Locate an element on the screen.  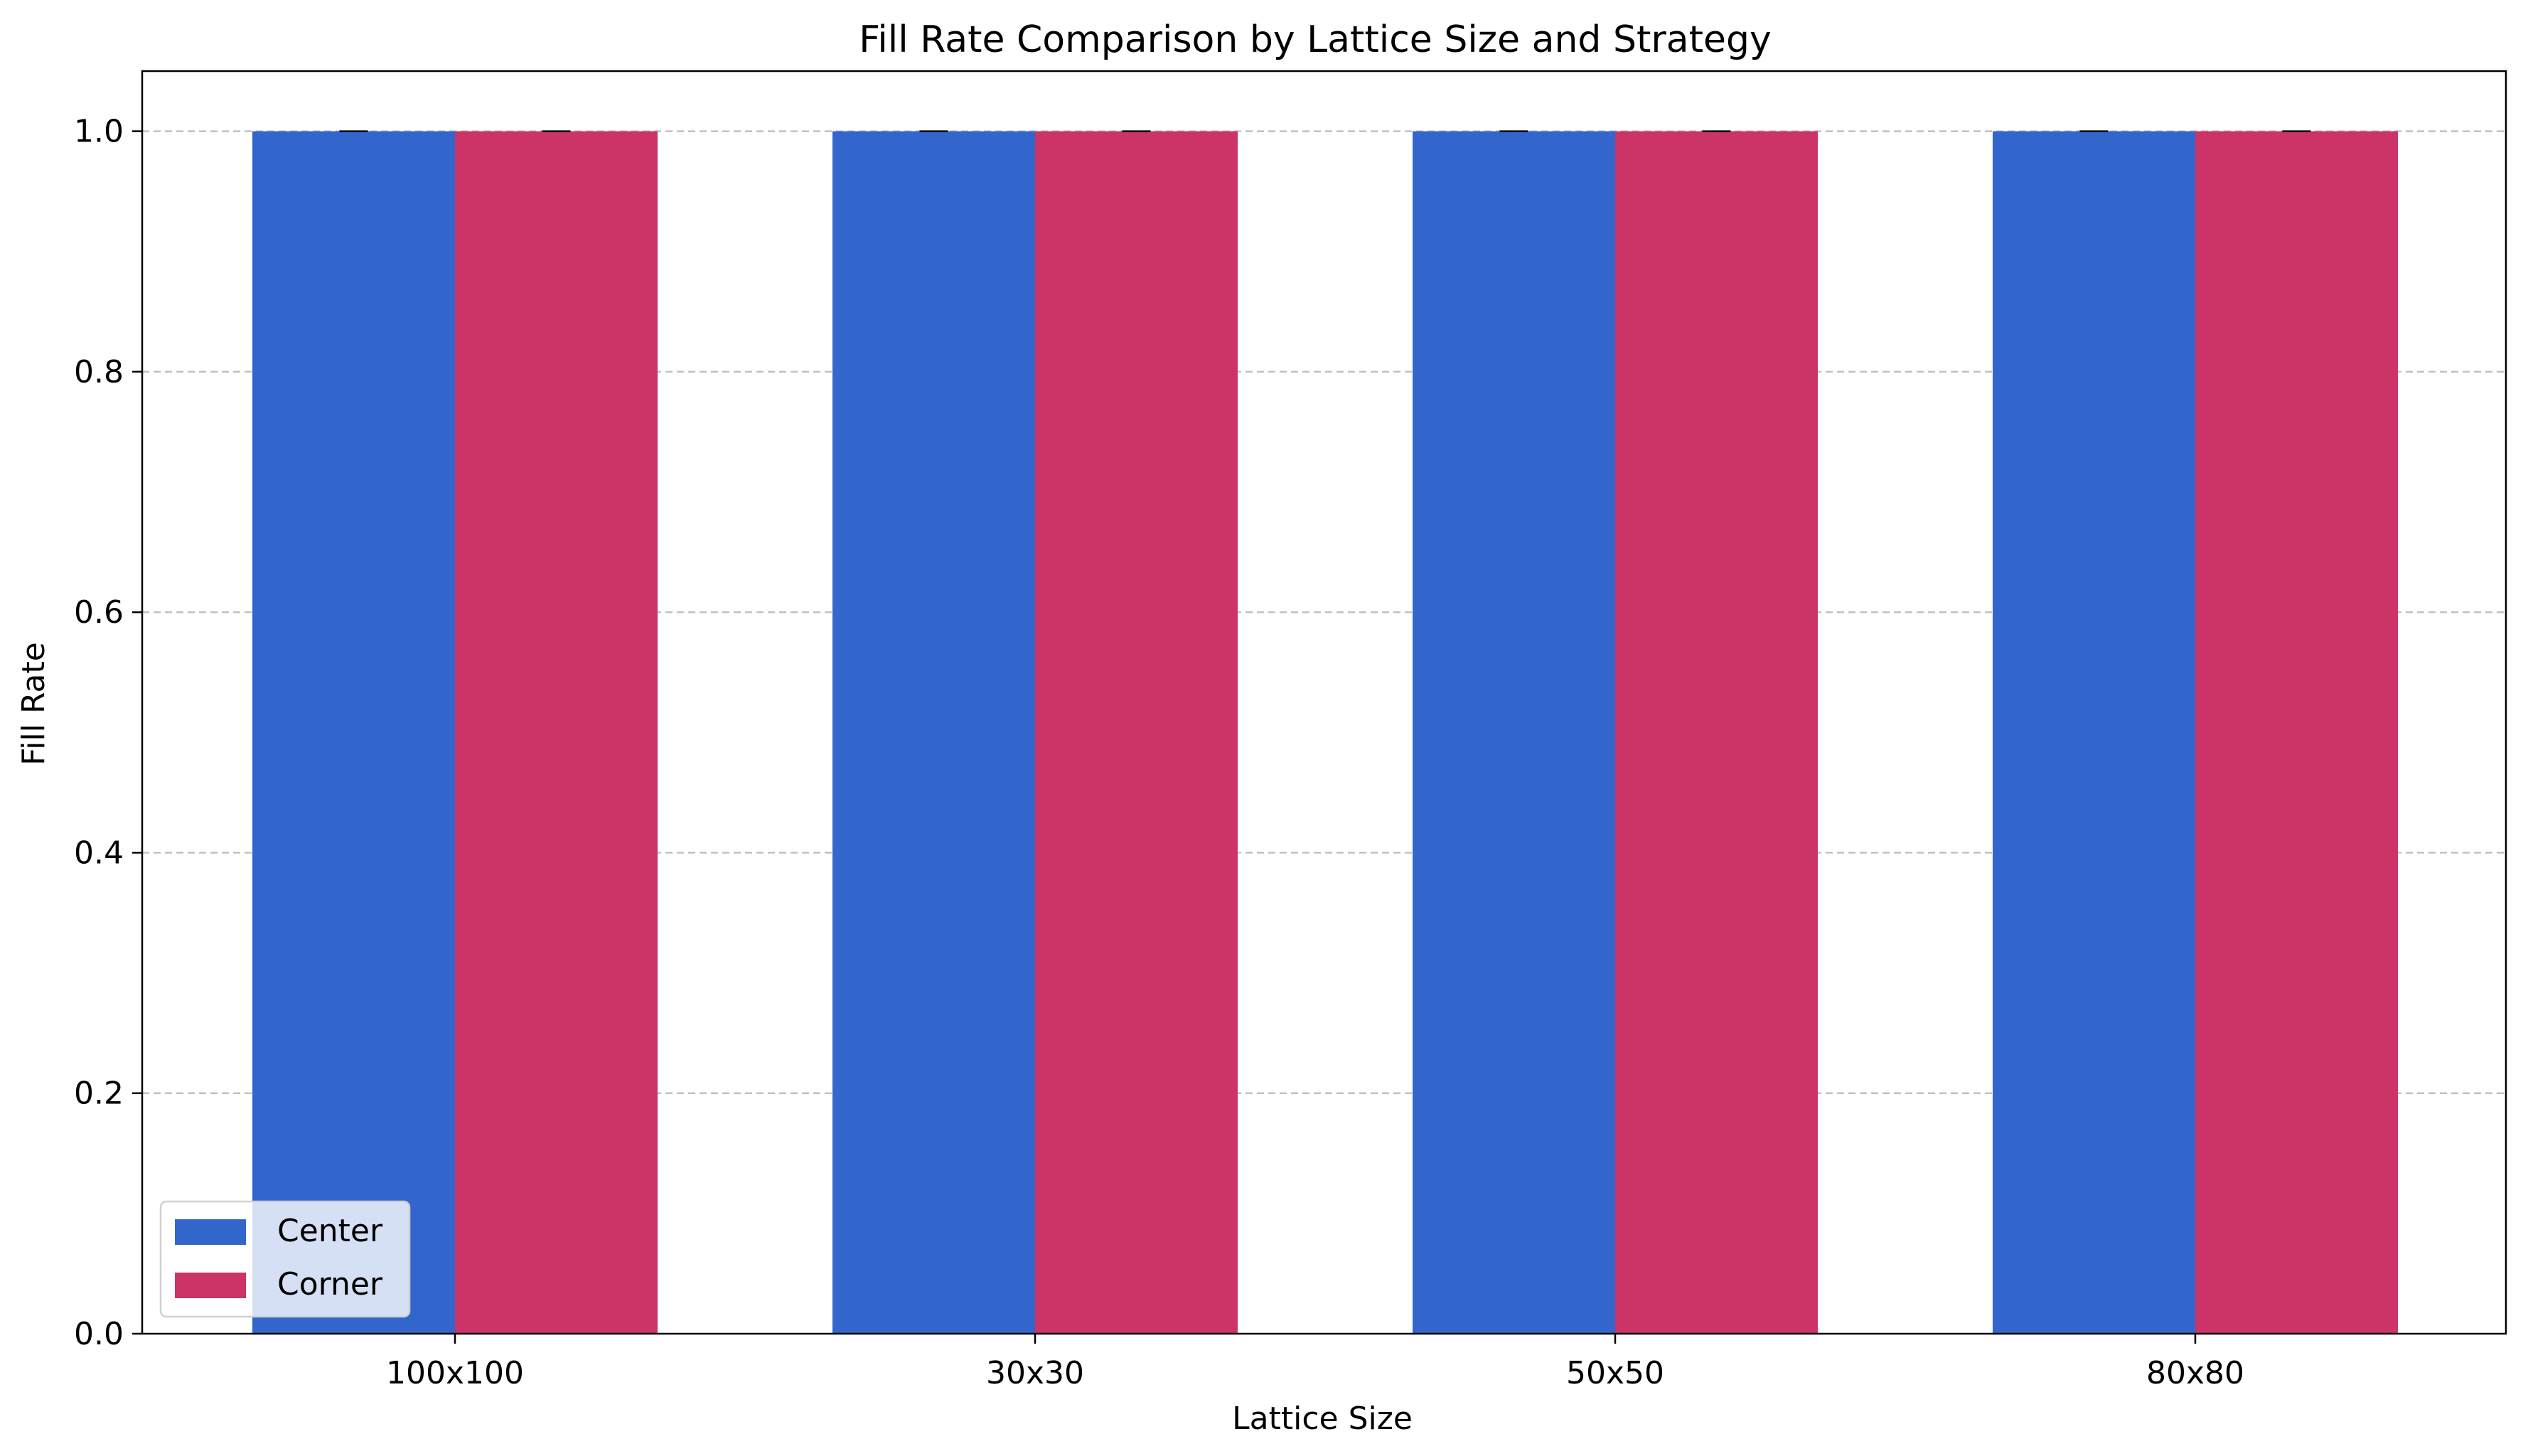
bar-corner-80x80 is located at coordinates (2296, 732).